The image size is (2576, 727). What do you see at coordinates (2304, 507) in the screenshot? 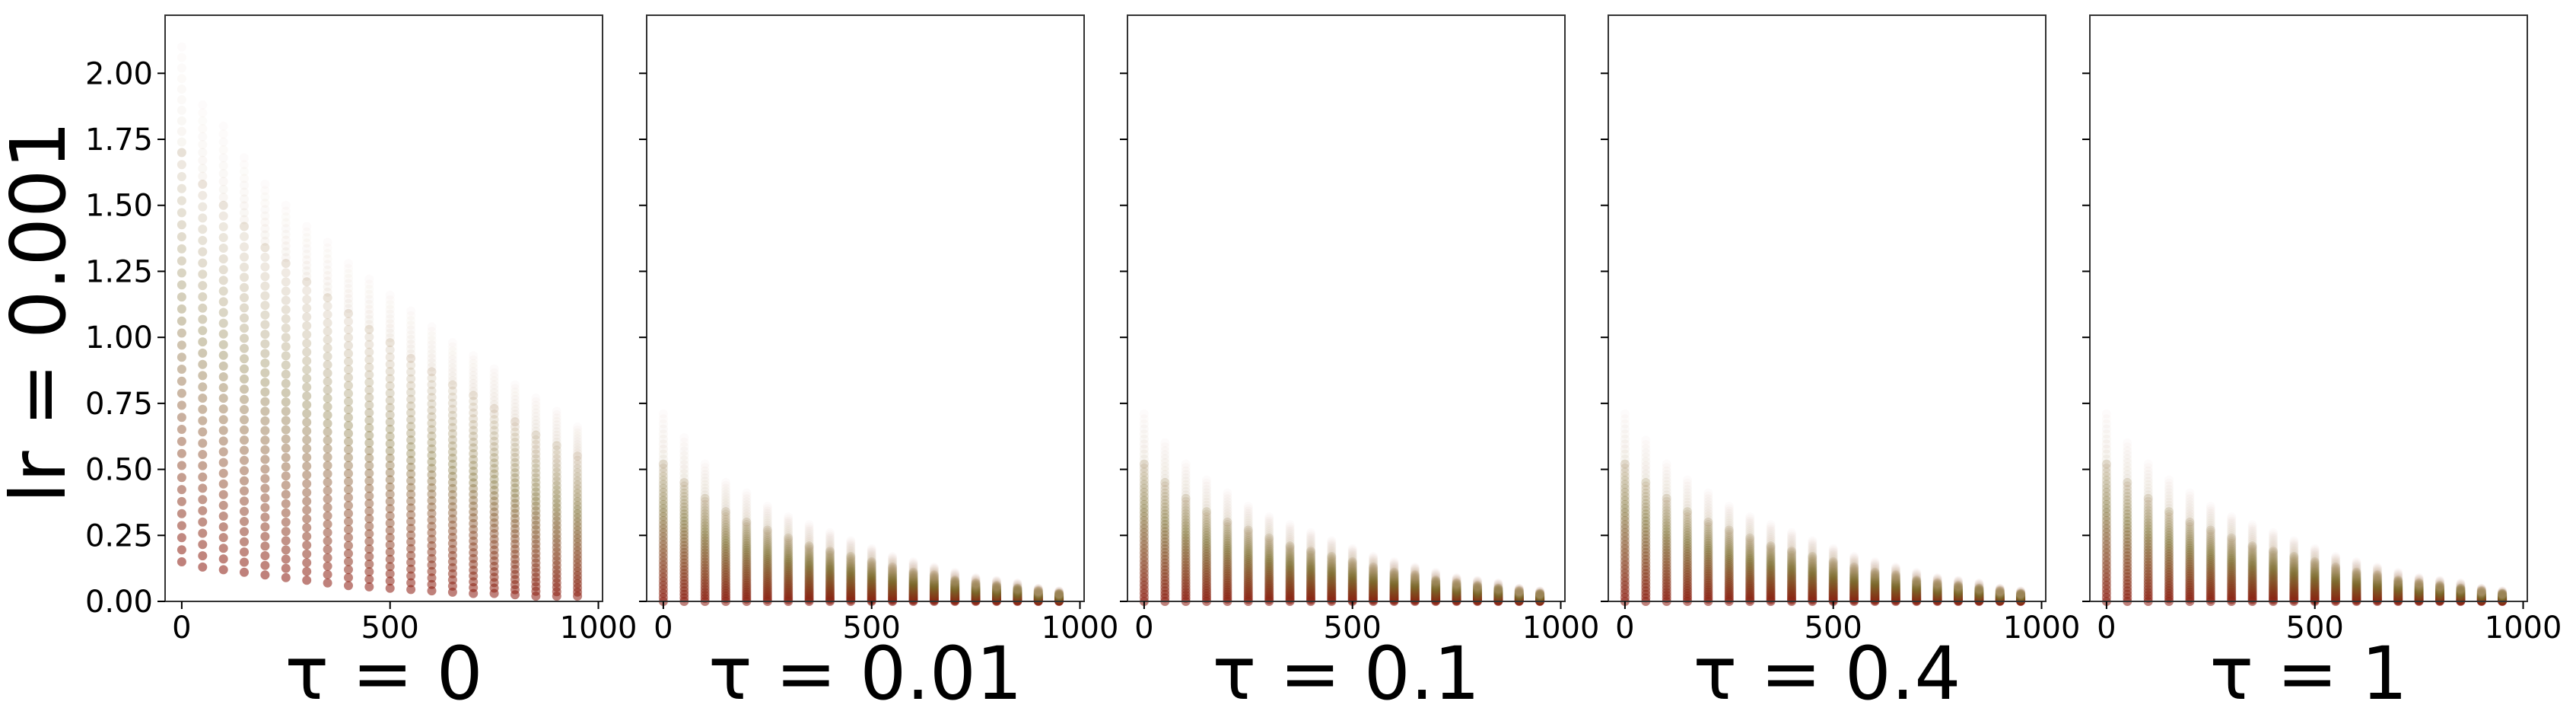
I see `scatter-points` at bounding box center [2304, 507].